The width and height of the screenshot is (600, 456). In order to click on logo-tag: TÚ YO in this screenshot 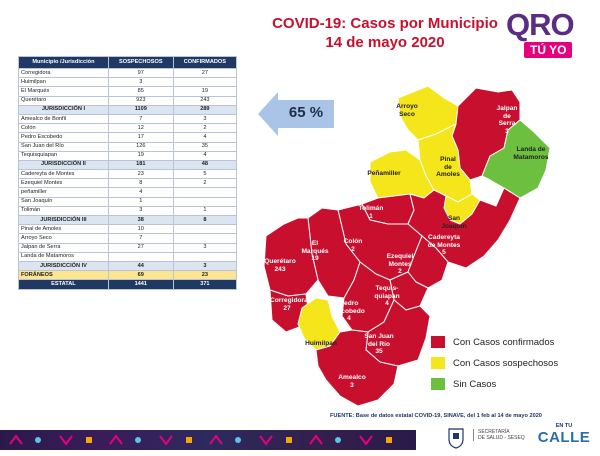, I will do `click(548, 50)`.